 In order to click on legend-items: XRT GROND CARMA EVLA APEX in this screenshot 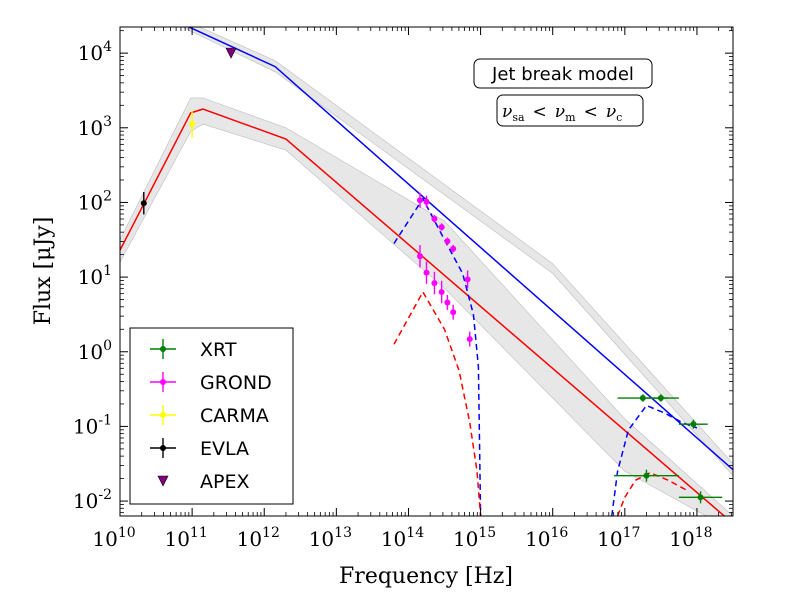, I will do `click(211, 416)`.